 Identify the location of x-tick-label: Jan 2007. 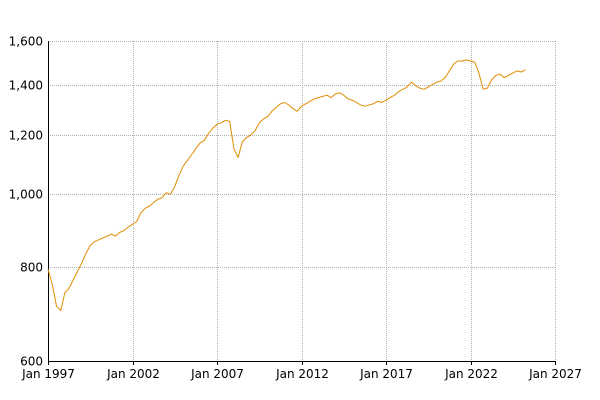
(217, 374).